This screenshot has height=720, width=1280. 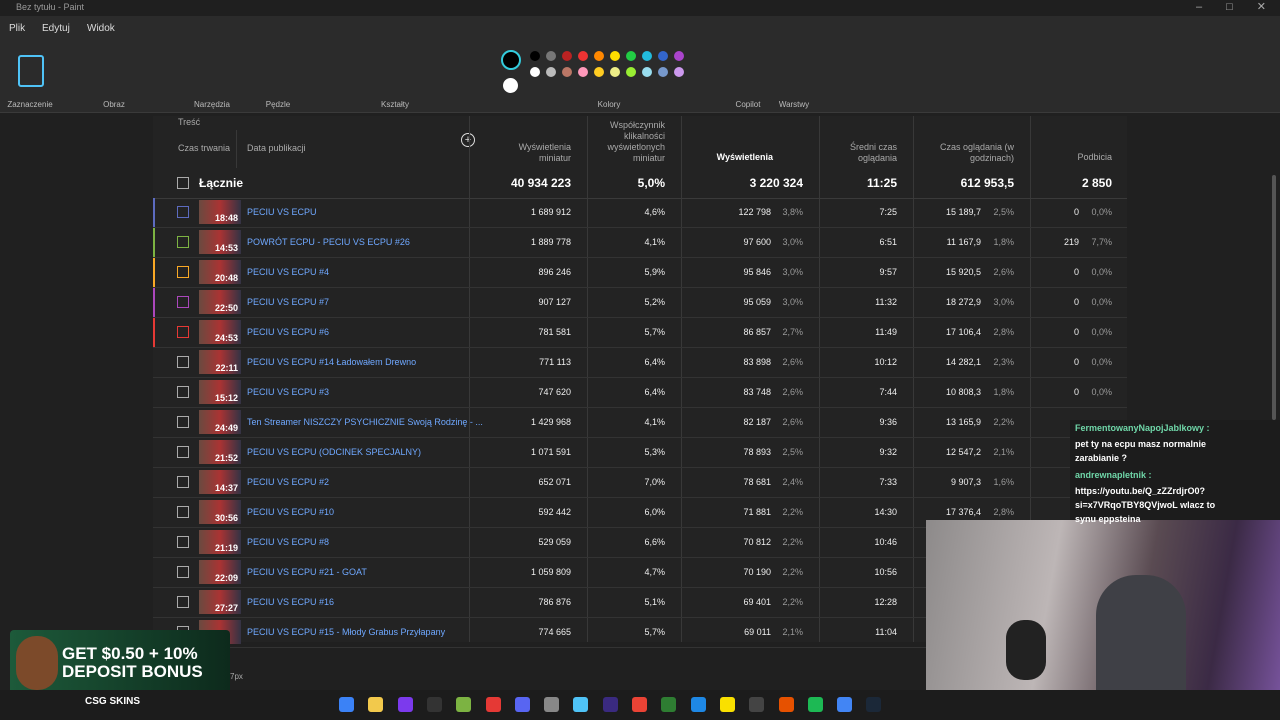 I want to click on ribbon-group-label: Zaznaczenie, so click(x=30, y=104).